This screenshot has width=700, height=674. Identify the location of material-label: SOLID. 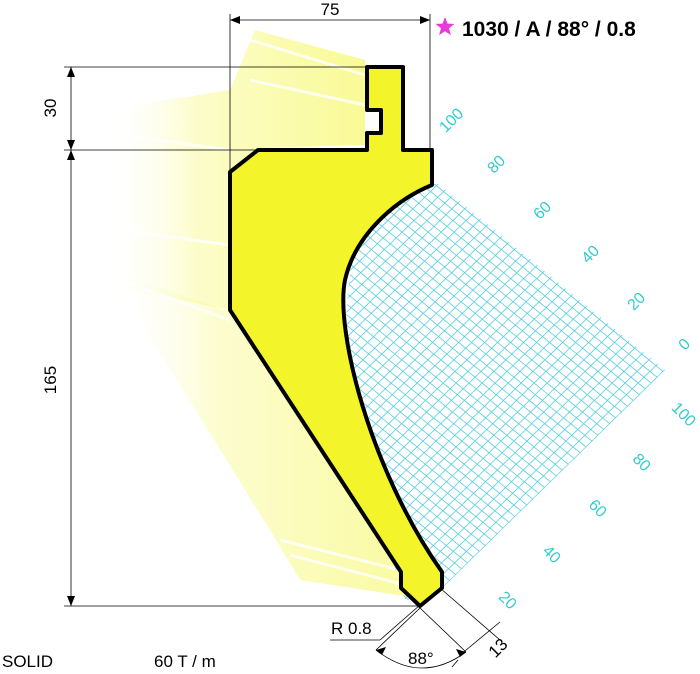
(27, 661).